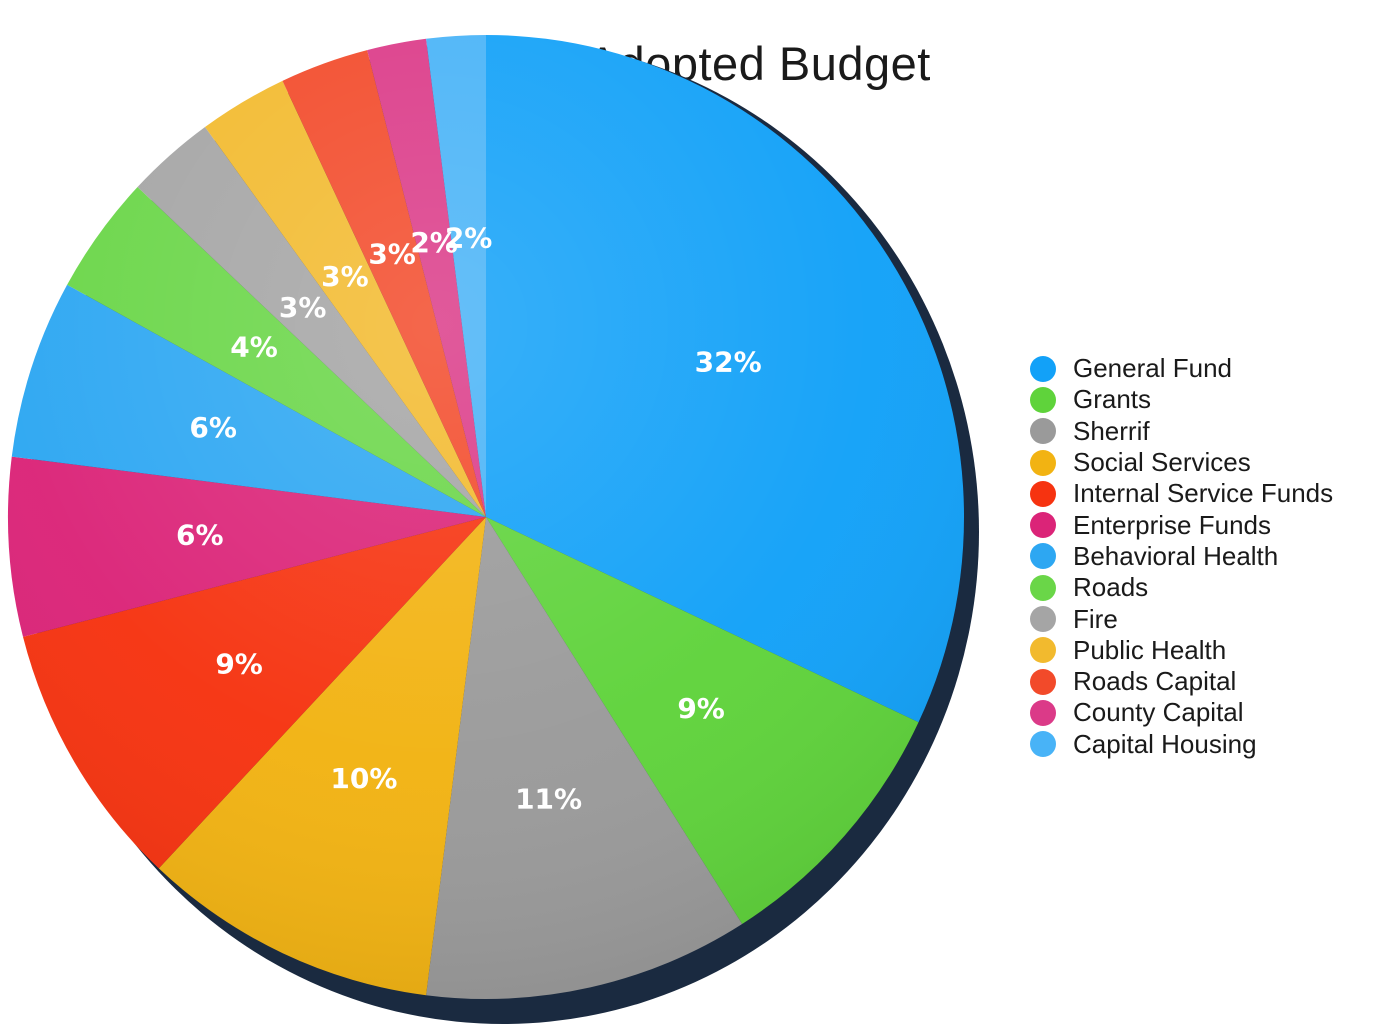 This screenshot has width=1400, height=1029. What do you see at coordinates (1210, 618) in the screenshot?
I see `legend-item: Fire` at bounding box center [1210, 618].